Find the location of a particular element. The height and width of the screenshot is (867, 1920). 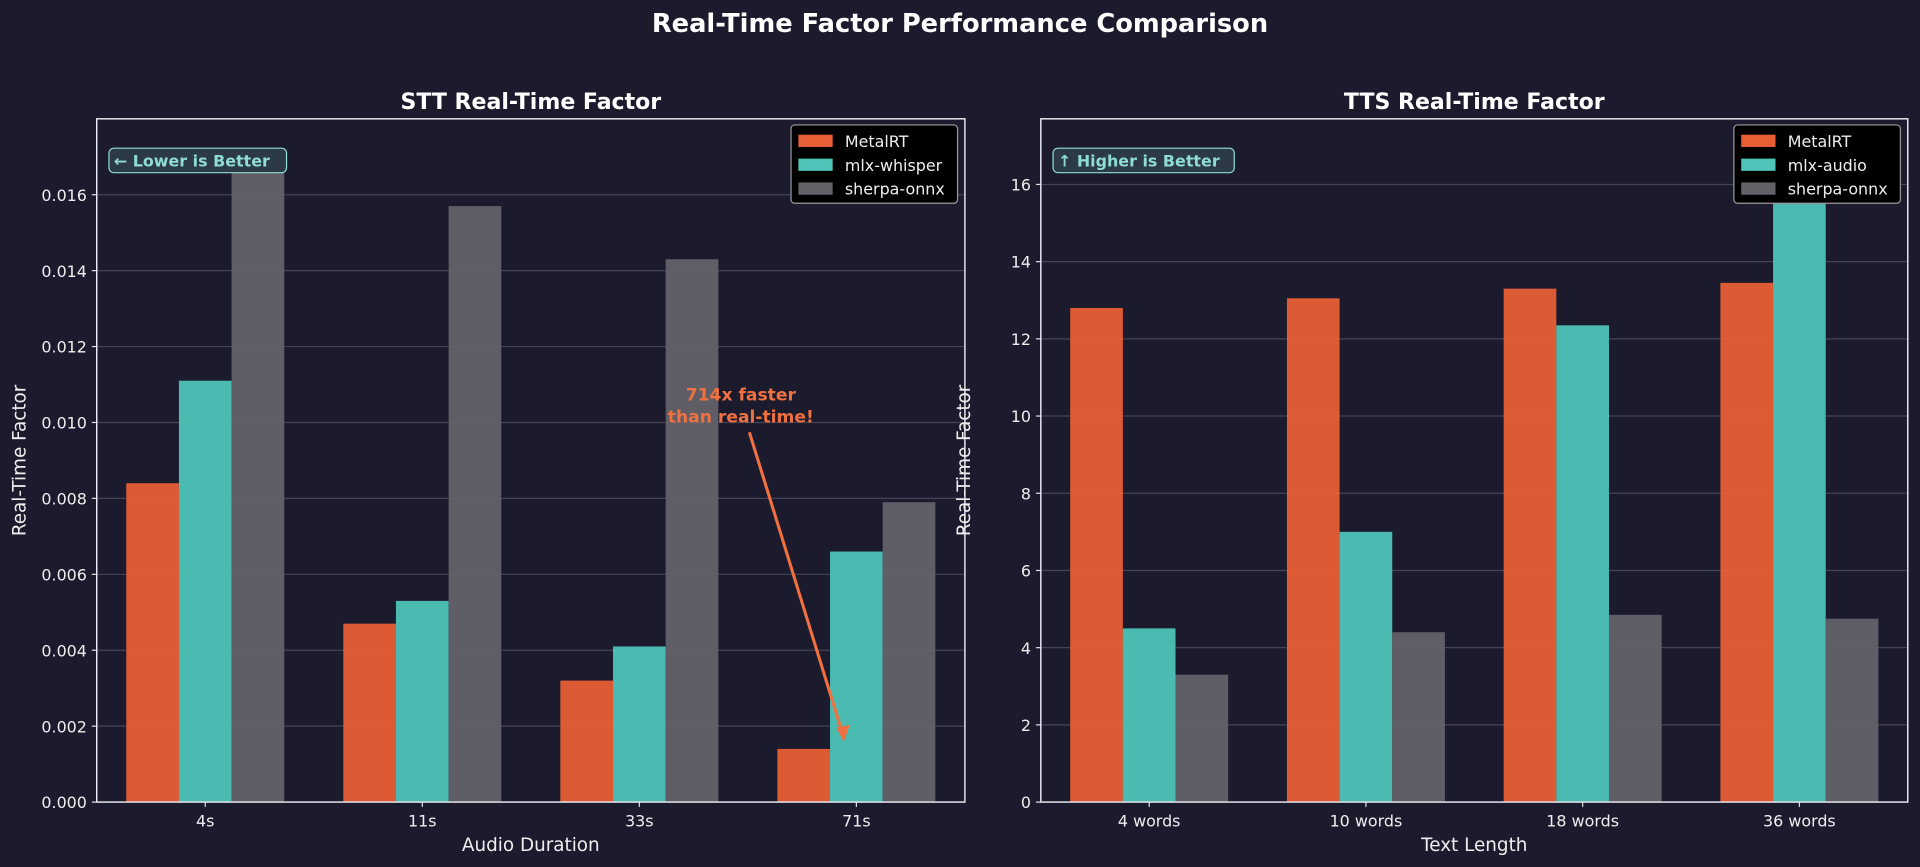

y-tick-label: 2 is located at coordinates (1026, 725).